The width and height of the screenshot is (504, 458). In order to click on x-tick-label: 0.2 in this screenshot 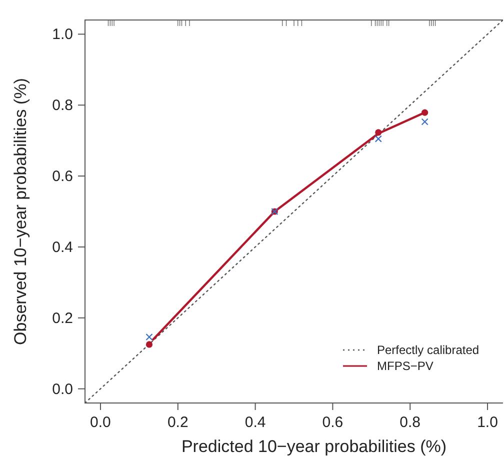, I will do `click(177, 422)`.